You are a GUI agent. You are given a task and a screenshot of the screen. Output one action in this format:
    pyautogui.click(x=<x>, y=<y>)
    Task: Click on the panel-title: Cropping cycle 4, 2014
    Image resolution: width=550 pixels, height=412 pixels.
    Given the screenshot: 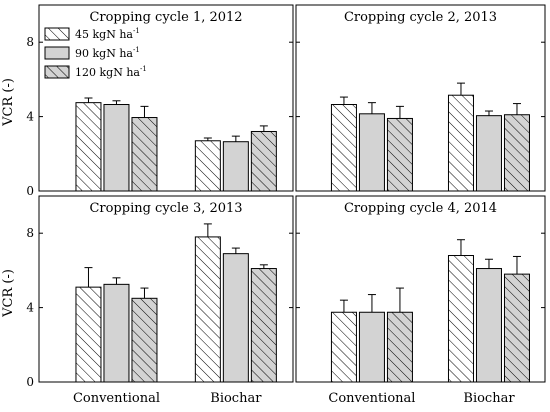 What is the action you would take?
    pyautogui.click(x=420, y=208)
    